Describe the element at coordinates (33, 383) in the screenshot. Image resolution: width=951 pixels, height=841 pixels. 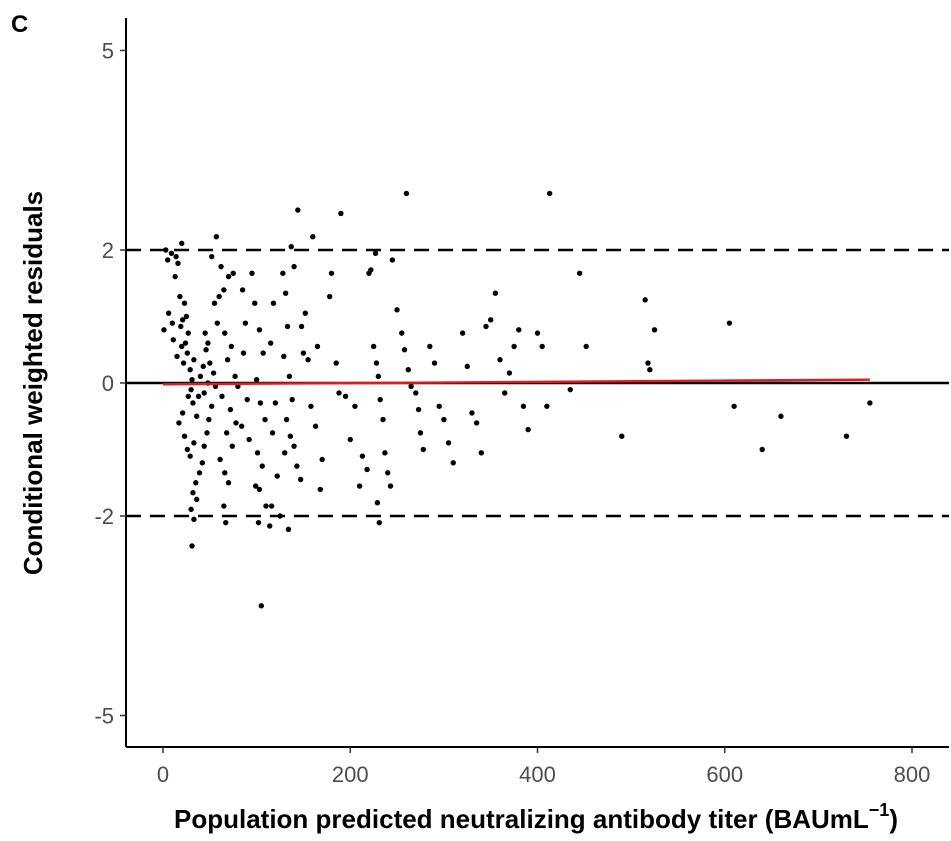
I see `y-axis-title: Conditional weighted residuals` at that location.